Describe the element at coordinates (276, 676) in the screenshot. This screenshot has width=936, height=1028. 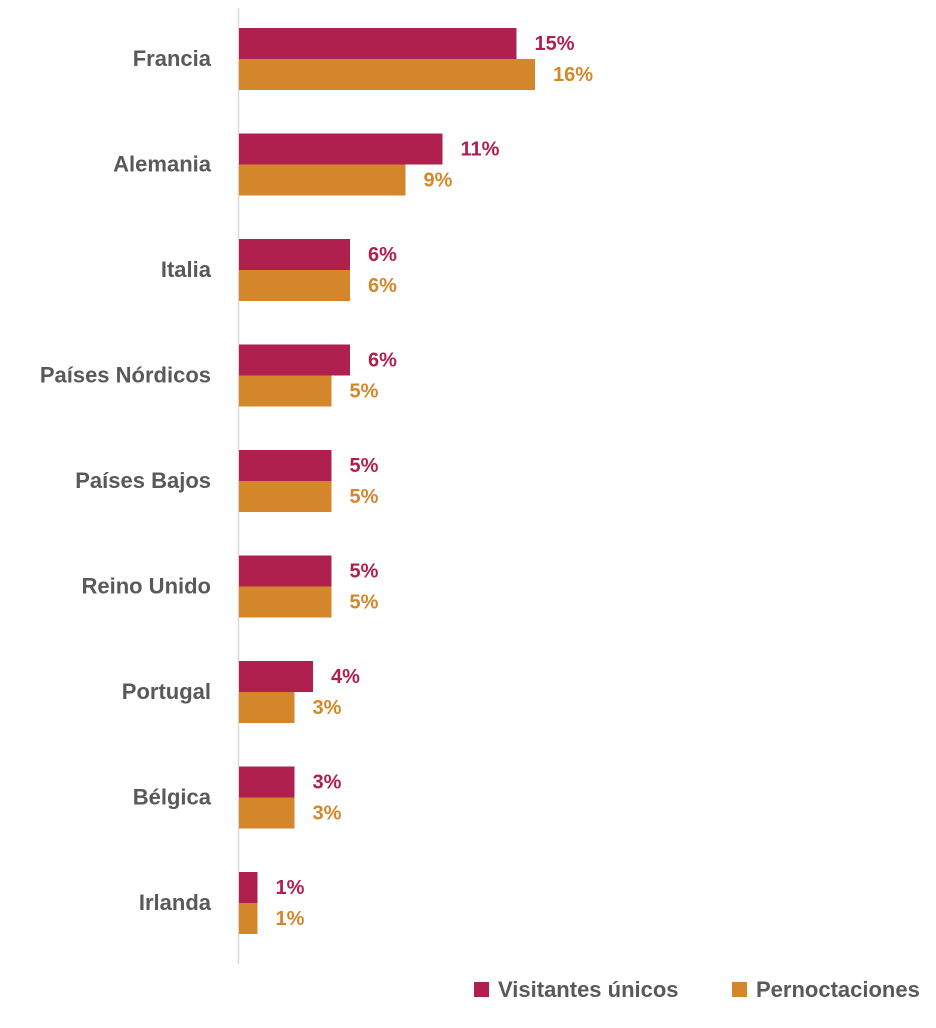
I see `bar-visitantes-unicos-portugal` at that location.